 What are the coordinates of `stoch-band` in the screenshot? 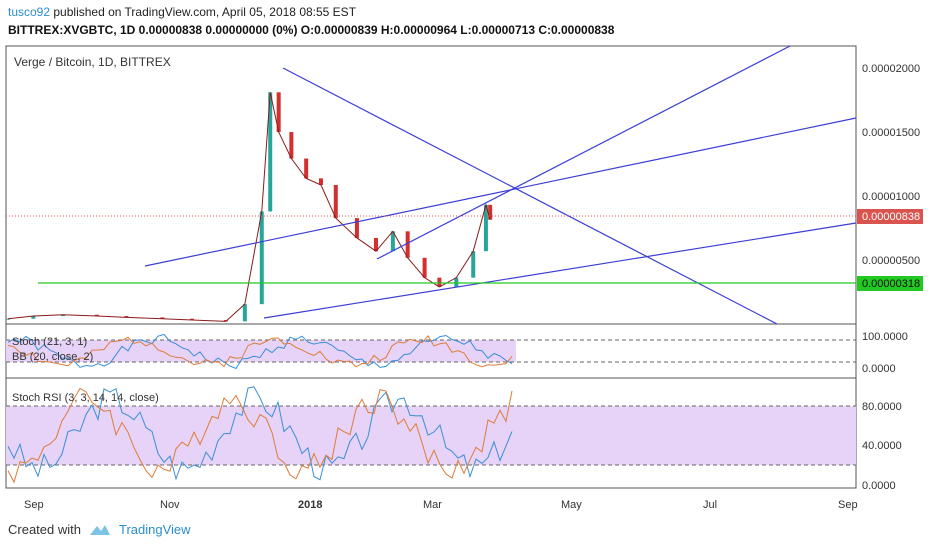 It's located at (261, 351).